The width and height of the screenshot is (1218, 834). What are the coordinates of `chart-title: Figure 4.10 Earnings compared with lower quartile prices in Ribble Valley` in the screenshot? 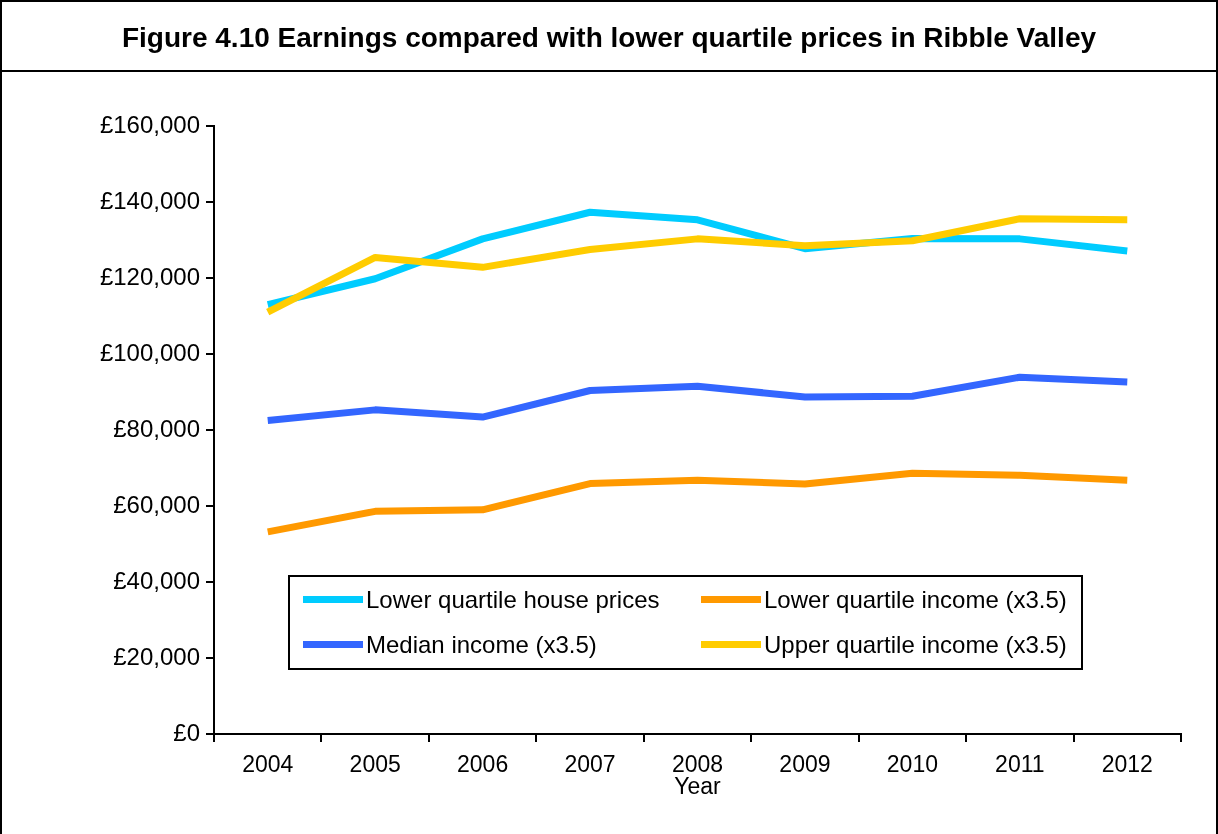 It's located at (609, 38).